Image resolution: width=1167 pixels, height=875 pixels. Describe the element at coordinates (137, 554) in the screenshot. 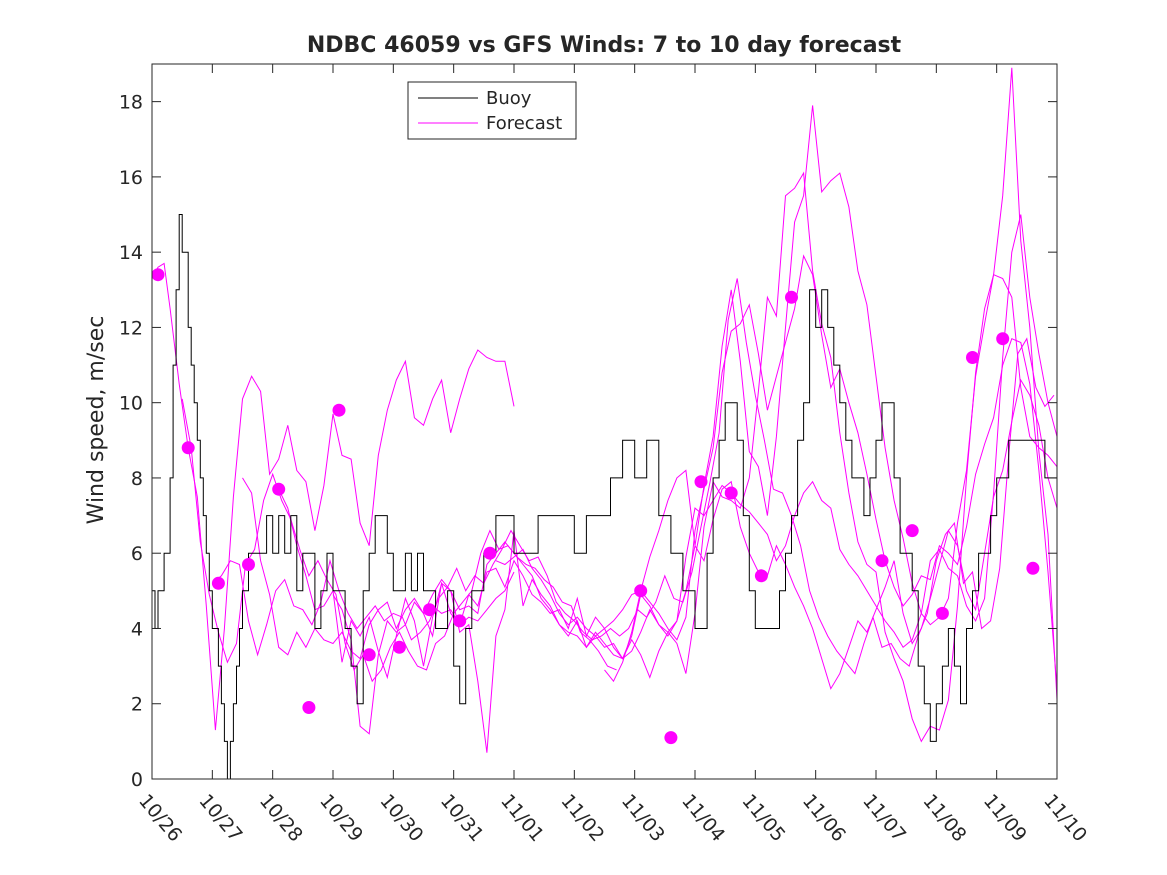

I see `y-tick-label: 6` at that location.